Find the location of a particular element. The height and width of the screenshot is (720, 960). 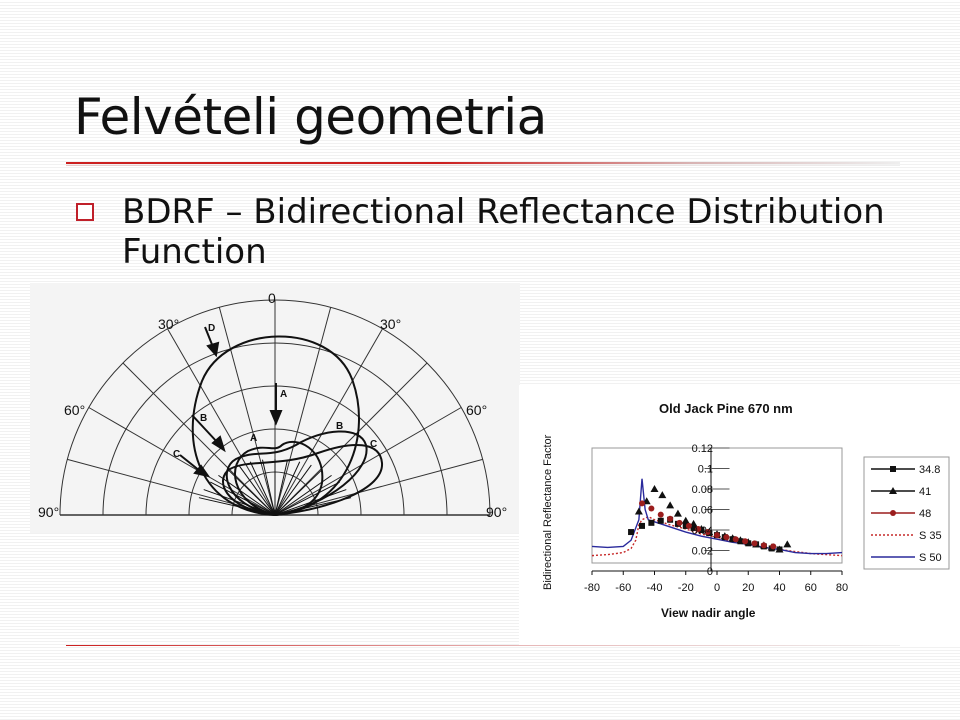

curve-label-d: D is located at coordinates (211, 328).